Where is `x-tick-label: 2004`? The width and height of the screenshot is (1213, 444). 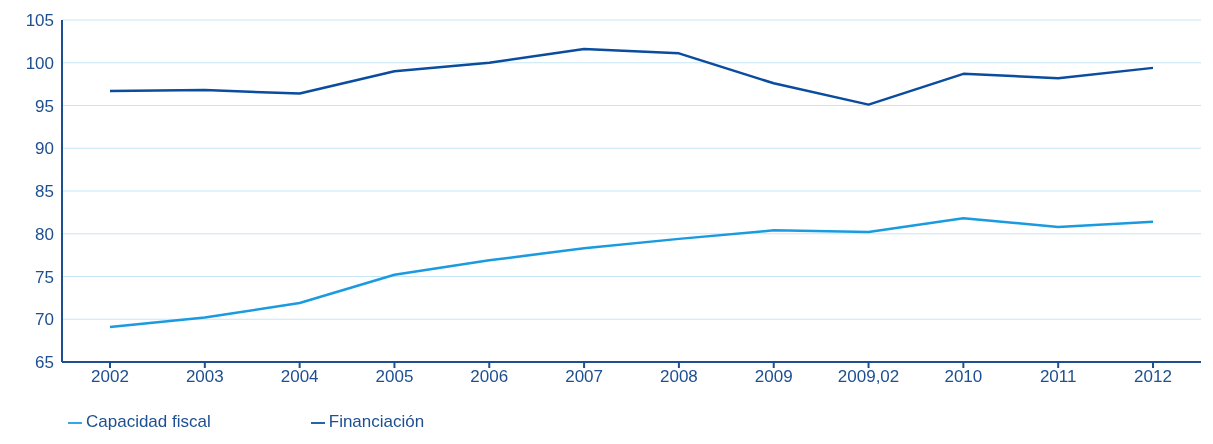
x-tick-label: 2004 is located at coordinates (299, 377).